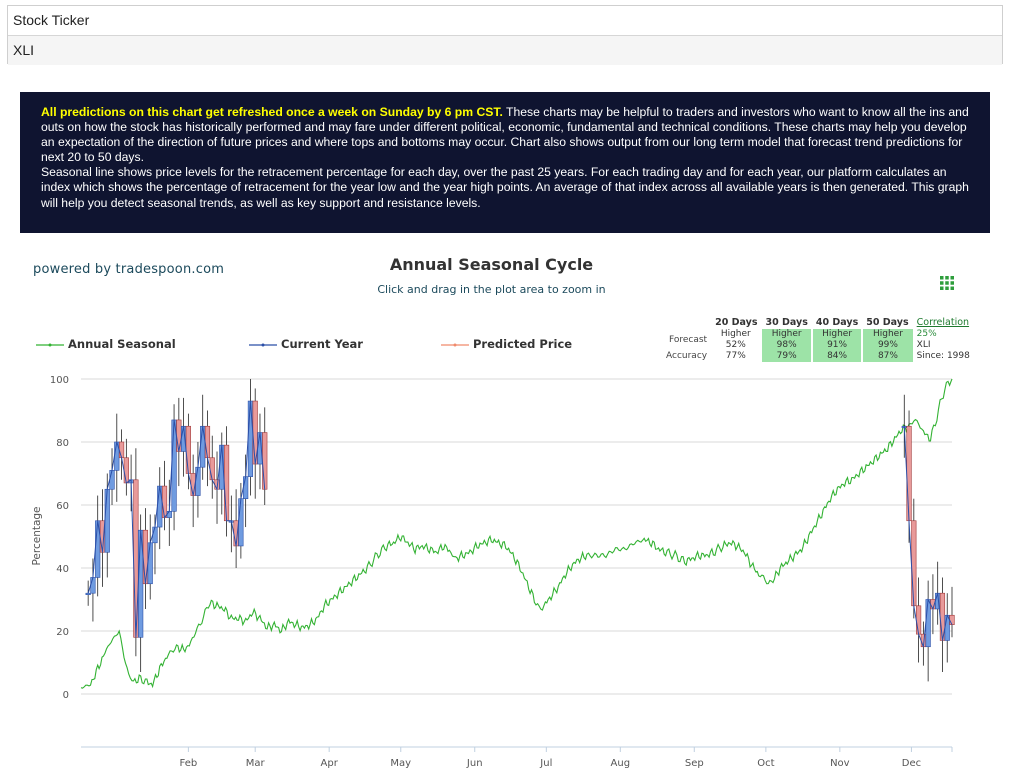  I want to click on forecast-pct-40: 91%, so click(836, 345).